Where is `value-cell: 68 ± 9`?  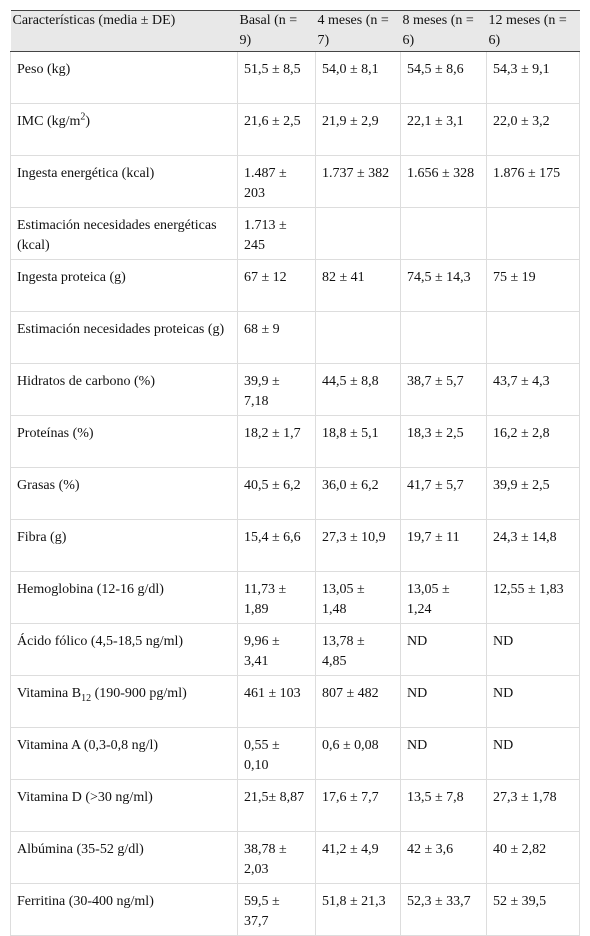 value-cell: 68 ± 9 is located at coordinates (276, 337).